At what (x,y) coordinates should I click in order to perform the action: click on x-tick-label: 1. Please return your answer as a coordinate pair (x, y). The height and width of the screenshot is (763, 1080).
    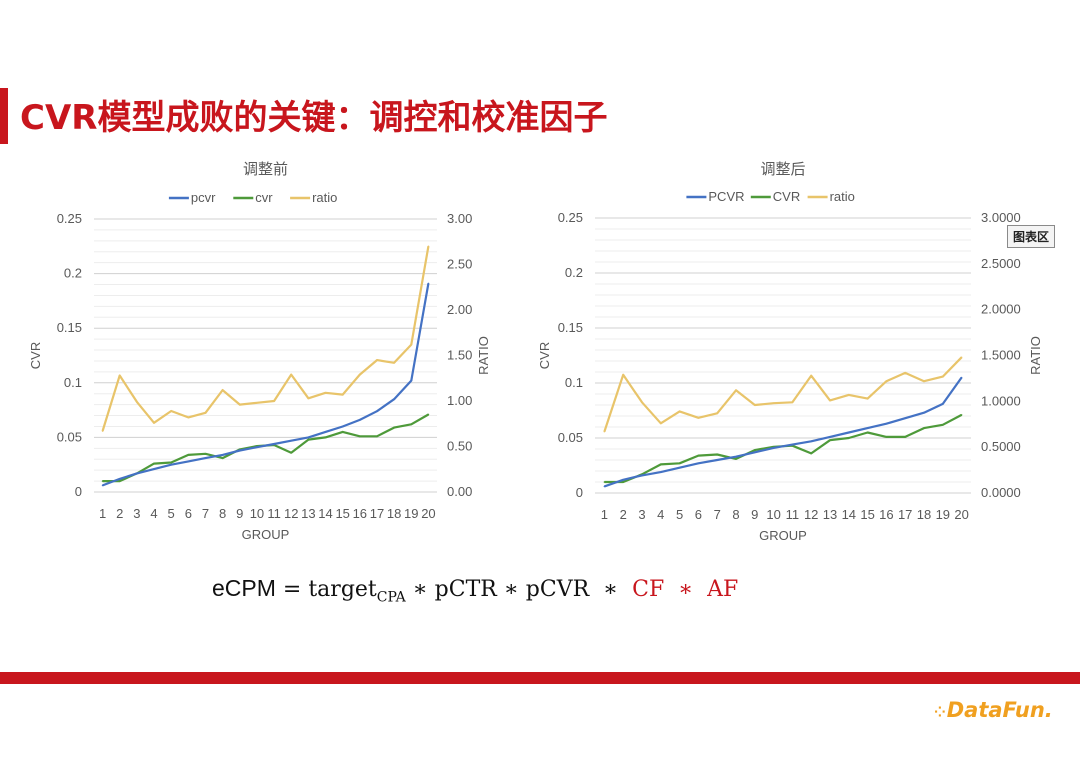
    Looking at the image, I should click on (102, 513).